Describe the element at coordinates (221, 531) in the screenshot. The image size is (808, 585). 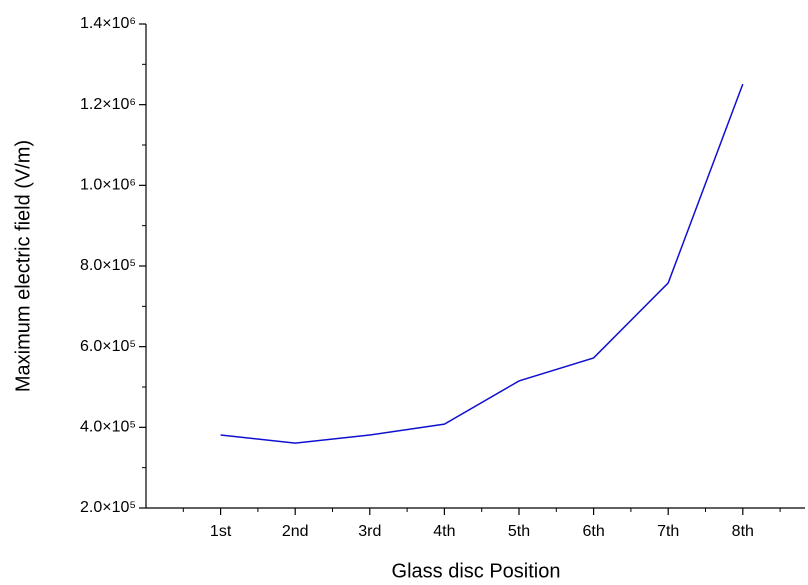
I see `x-tick-label: 1st` at that location.